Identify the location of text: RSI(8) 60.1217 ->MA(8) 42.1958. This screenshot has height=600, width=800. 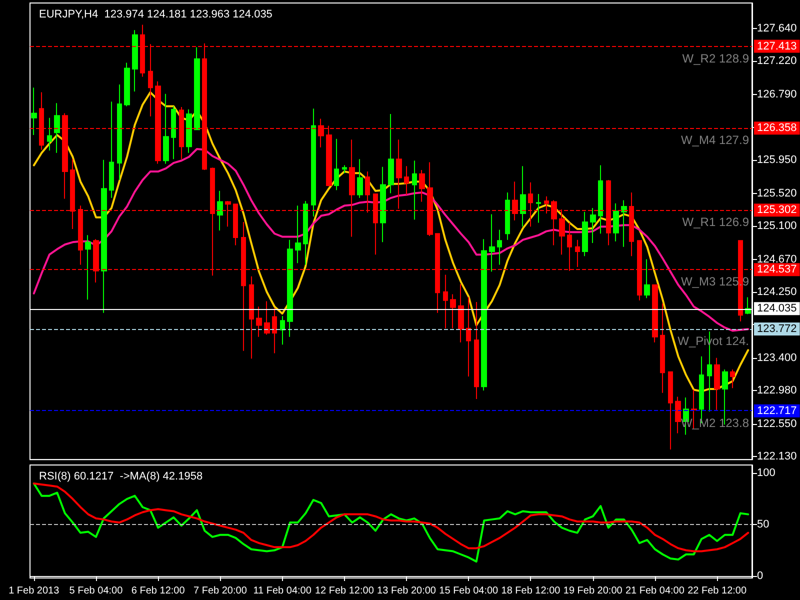
(121, 476).